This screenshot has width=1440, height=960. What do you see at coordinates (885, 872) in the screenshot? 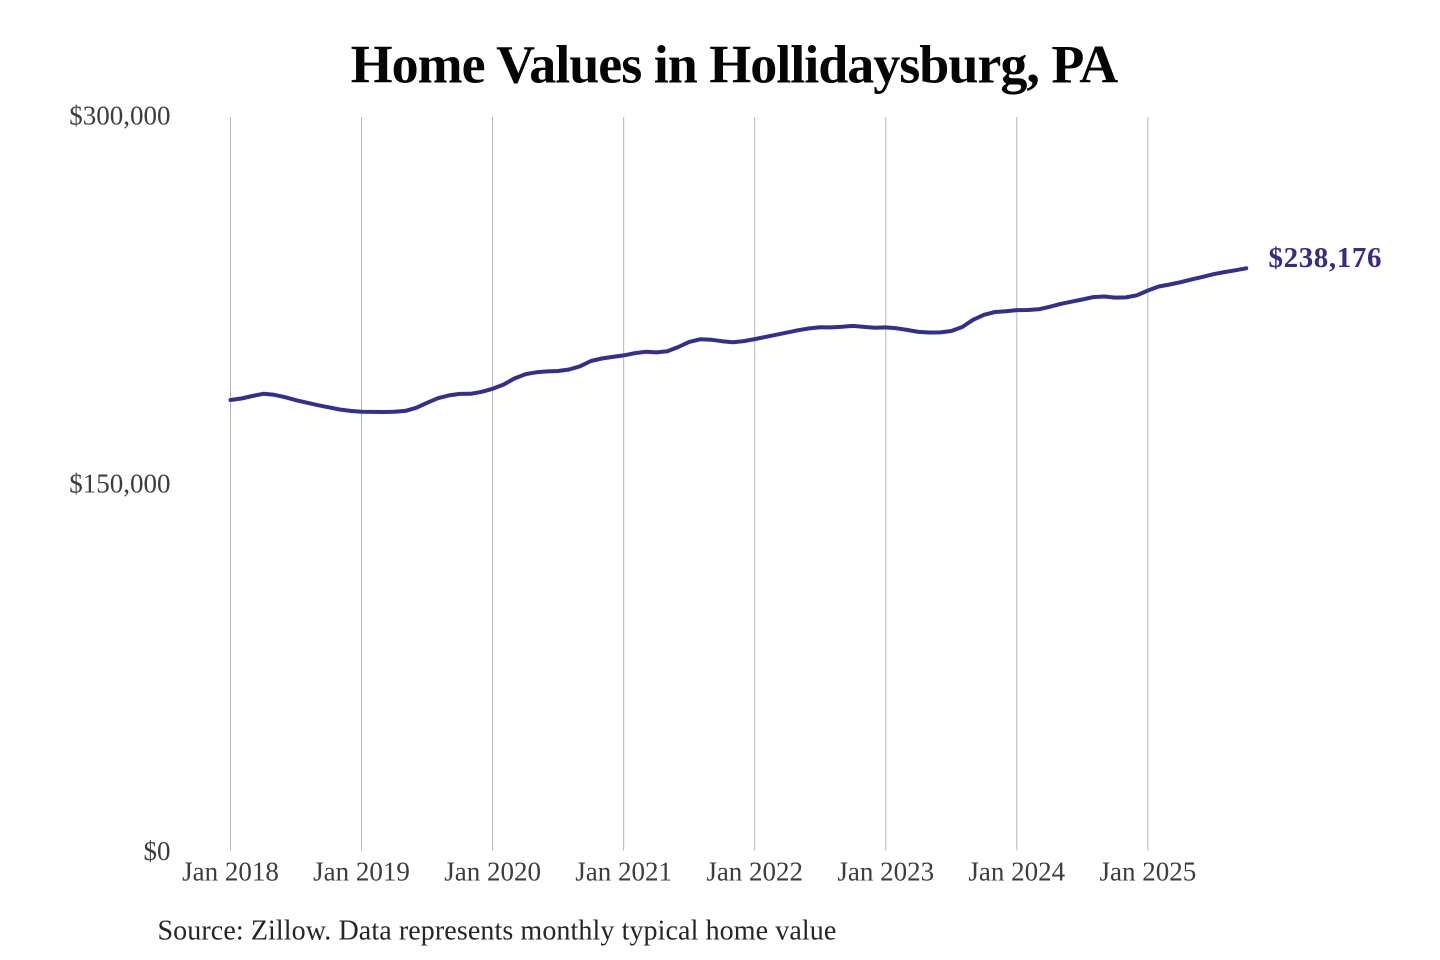
I see `svg-text: Jan 2023` at bounding box center [885, 872].